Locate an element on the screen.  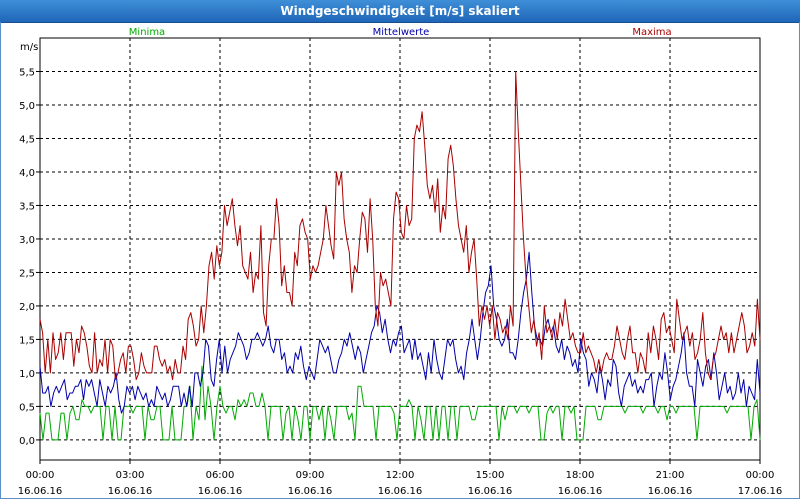
y-tick-label: 2,5 is located at coordinates (27, 273).